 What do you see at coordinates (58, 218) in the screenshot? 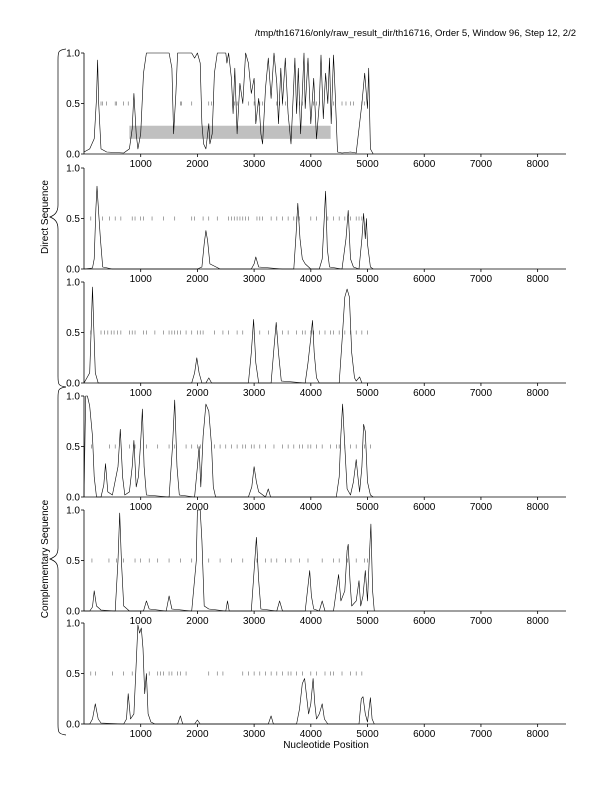
I see `group-brace-direct` at bounding box center [58, 218].